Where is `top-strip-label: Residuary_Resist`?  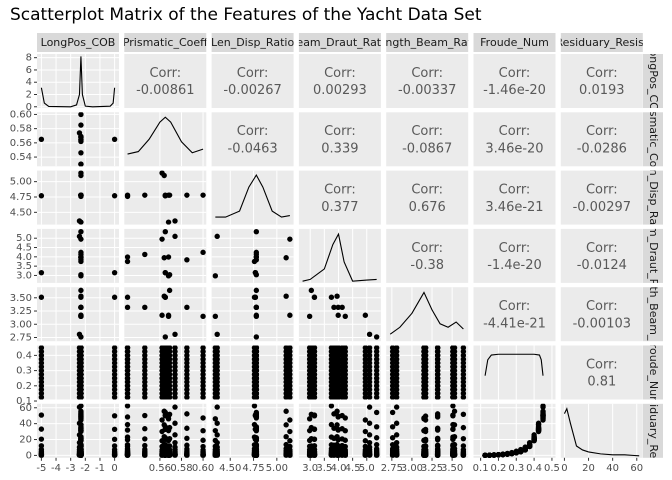 top-strip-label: Residuary_Resist is located at coordinates (601, 42).